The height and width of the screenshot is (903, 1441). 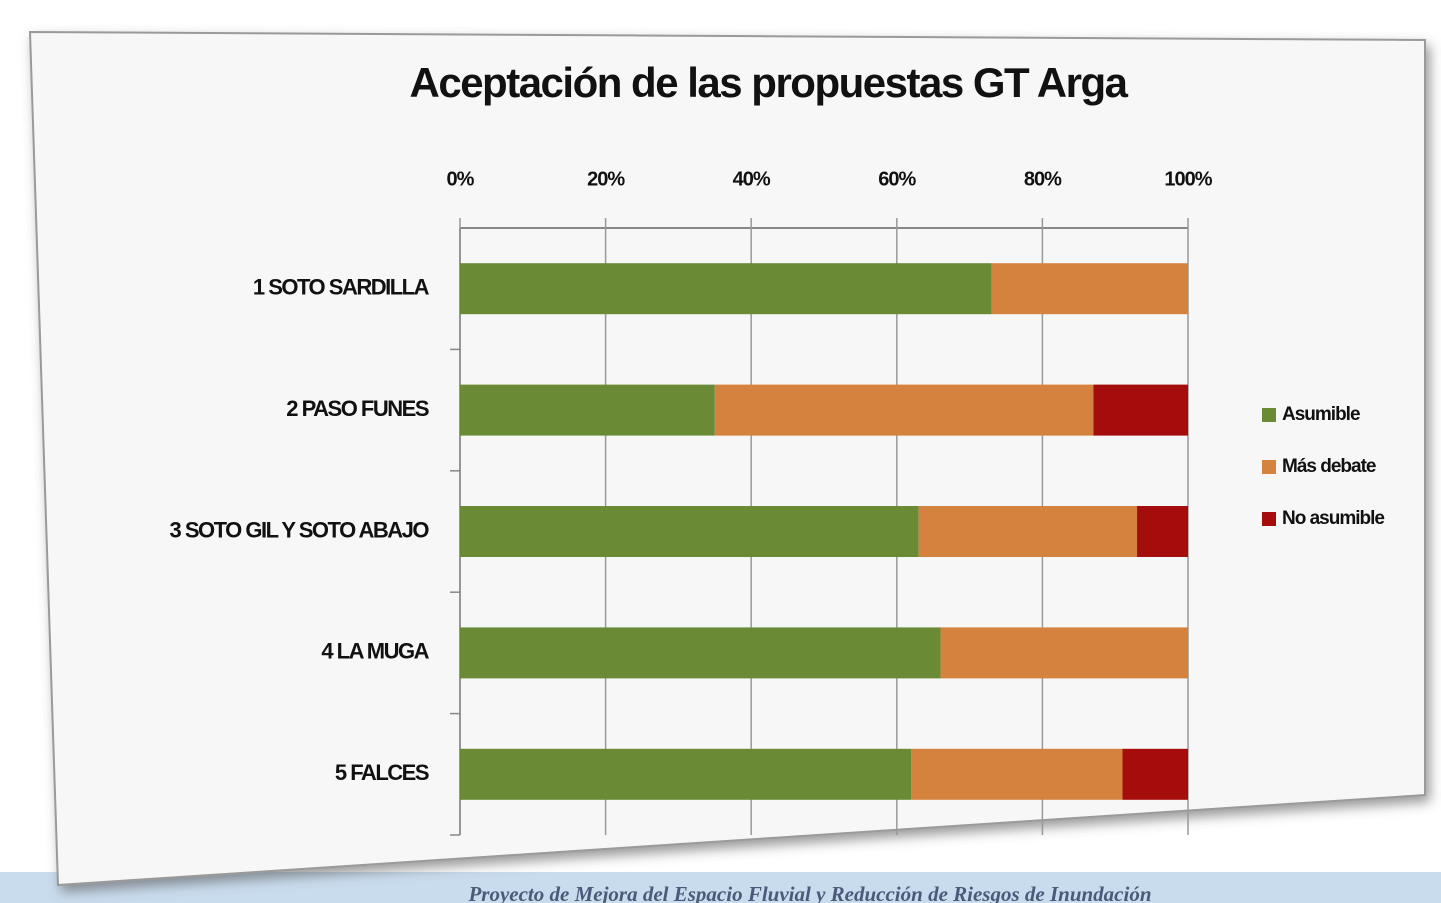 What do you see at coordinates (341, 287) in the screenshot?
I see `y-tick-label: 1 SOTO SARDILLA` at bounding box center [341, 287].